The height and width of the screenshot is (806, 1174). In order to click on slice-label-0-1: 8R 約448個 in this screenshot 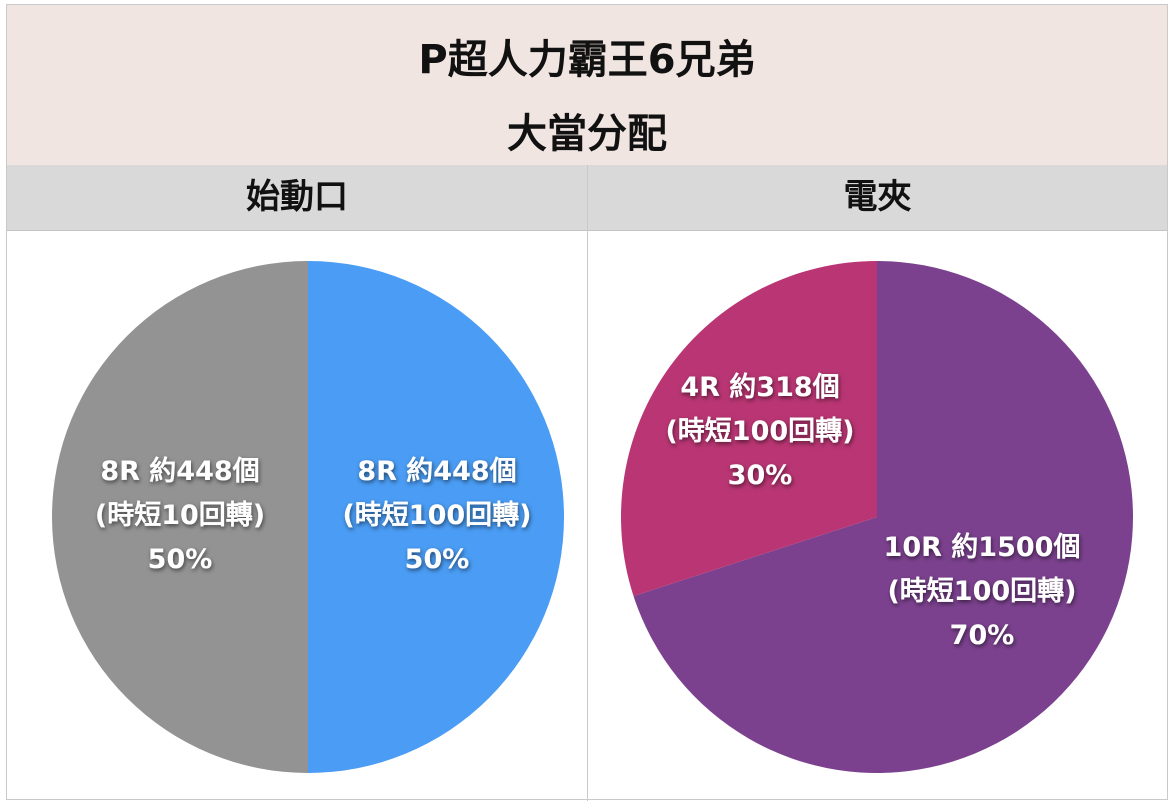, I will do `click(436, 471)`.